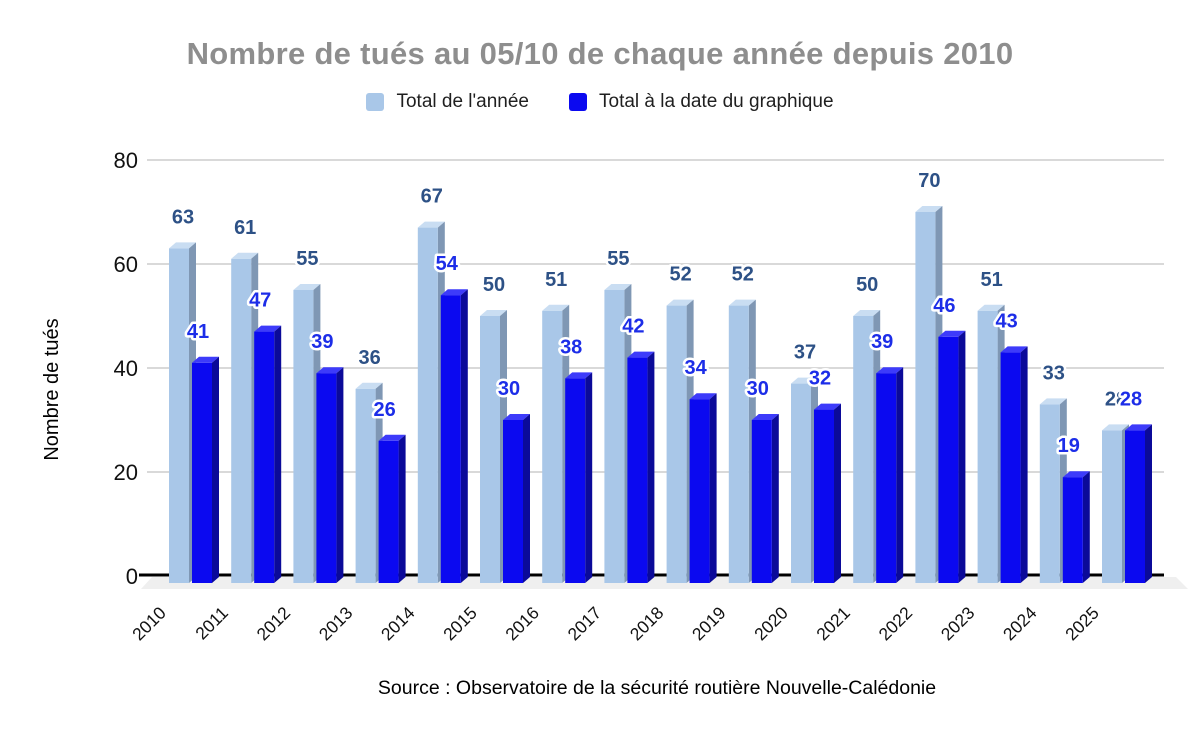 This screenshot has height=742, width=1200. What do you see at coordinates (493, 313) in the screenshot?
I see `bar-s0-2015-top` at bounding box center [493, 313].